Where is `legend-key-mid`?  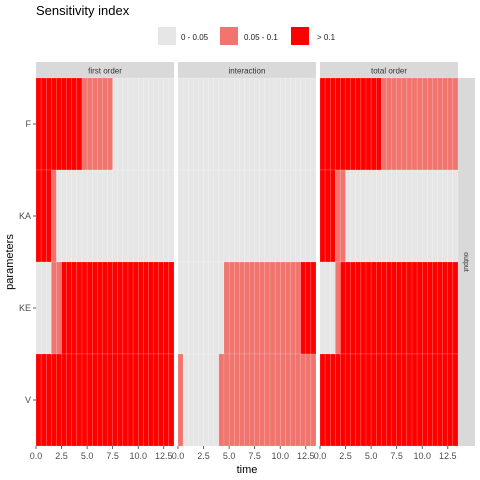
legend-key-mid is located at coordinates (229, 36).